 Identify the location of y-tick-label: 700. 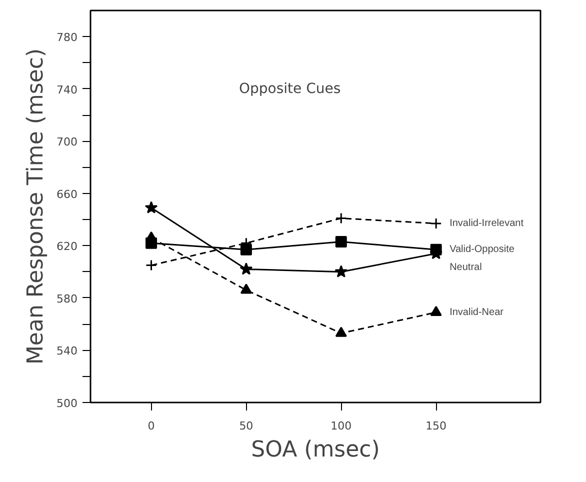
(67, 142).